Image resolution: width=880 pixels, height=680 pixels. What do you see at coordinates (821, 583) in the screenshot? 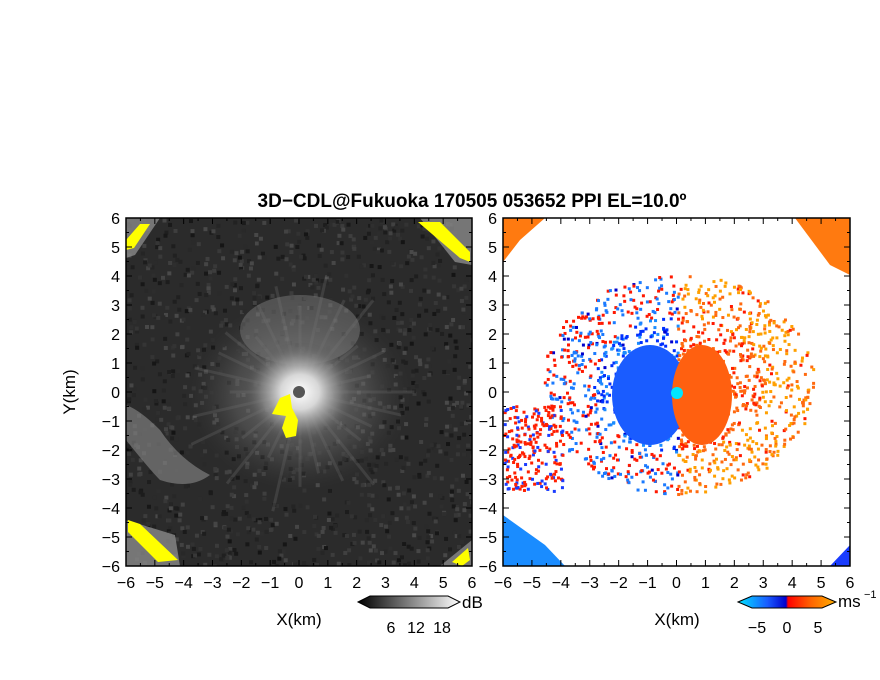
I see `velocity-x-tick-label: 5` at bounding box center [821, 583].